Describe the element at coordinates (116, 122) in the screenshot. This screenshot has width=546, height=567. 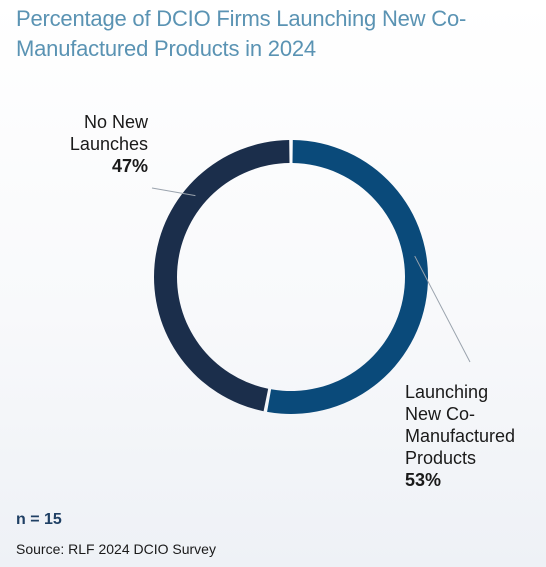
I see `slice-label-line: No New` at that location.